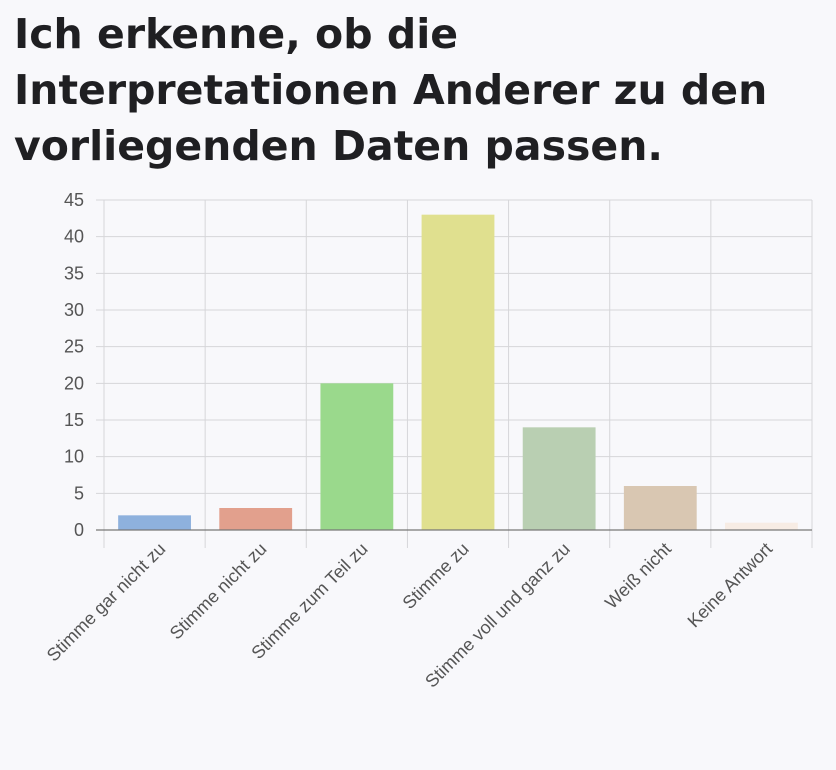 This screenshot has width=836, height=770. Describe the element at coordinates (730, 585) in the screenshot. I see `x-category-label: Keine Antwort` at that location.